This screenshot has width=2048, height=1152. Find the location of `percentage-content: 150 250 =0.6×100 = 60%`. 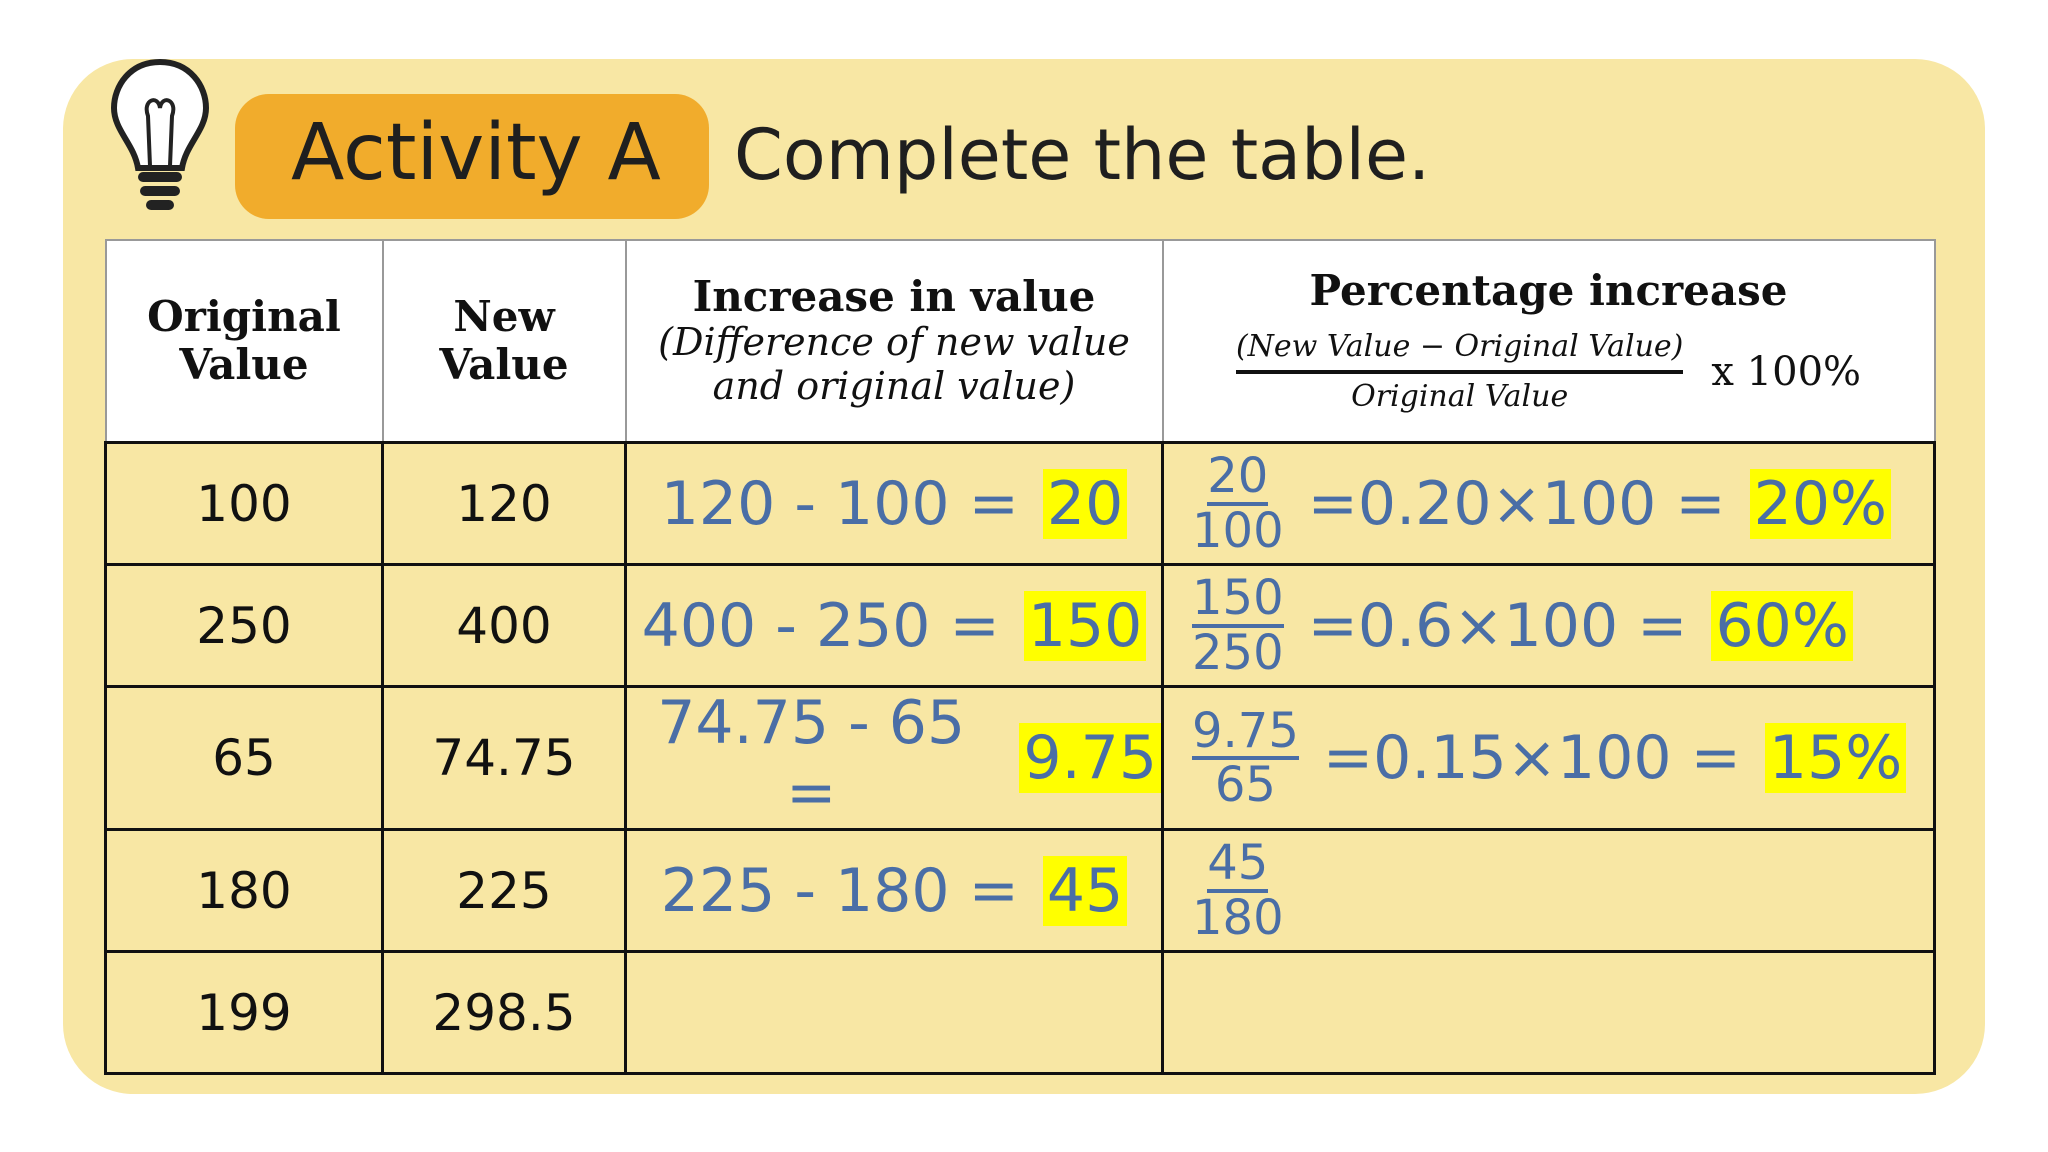

percentage-content: 150 250 =0.6×100 = 60% is located at coordinates (1548, 625).